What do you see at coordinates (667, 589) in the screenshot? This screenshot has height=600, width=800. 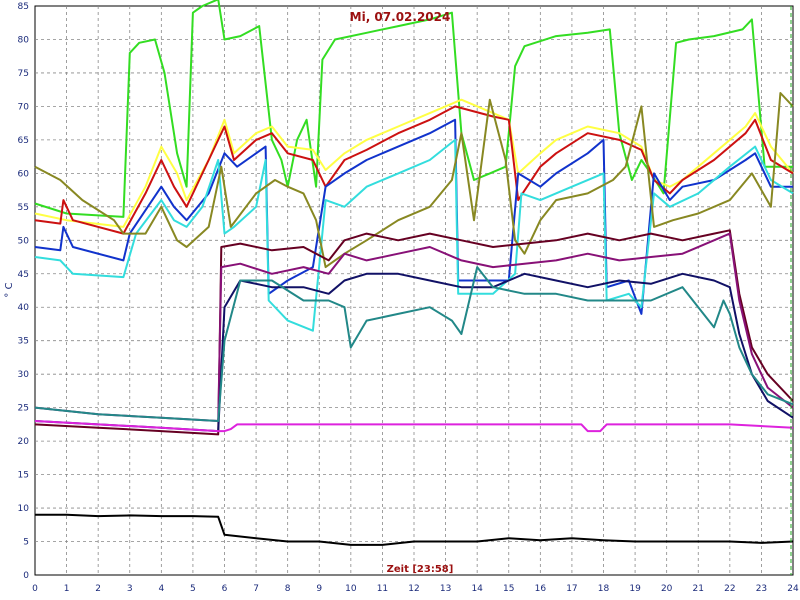 I see `x-tick-label: 20` at bounding box center [667, 589].